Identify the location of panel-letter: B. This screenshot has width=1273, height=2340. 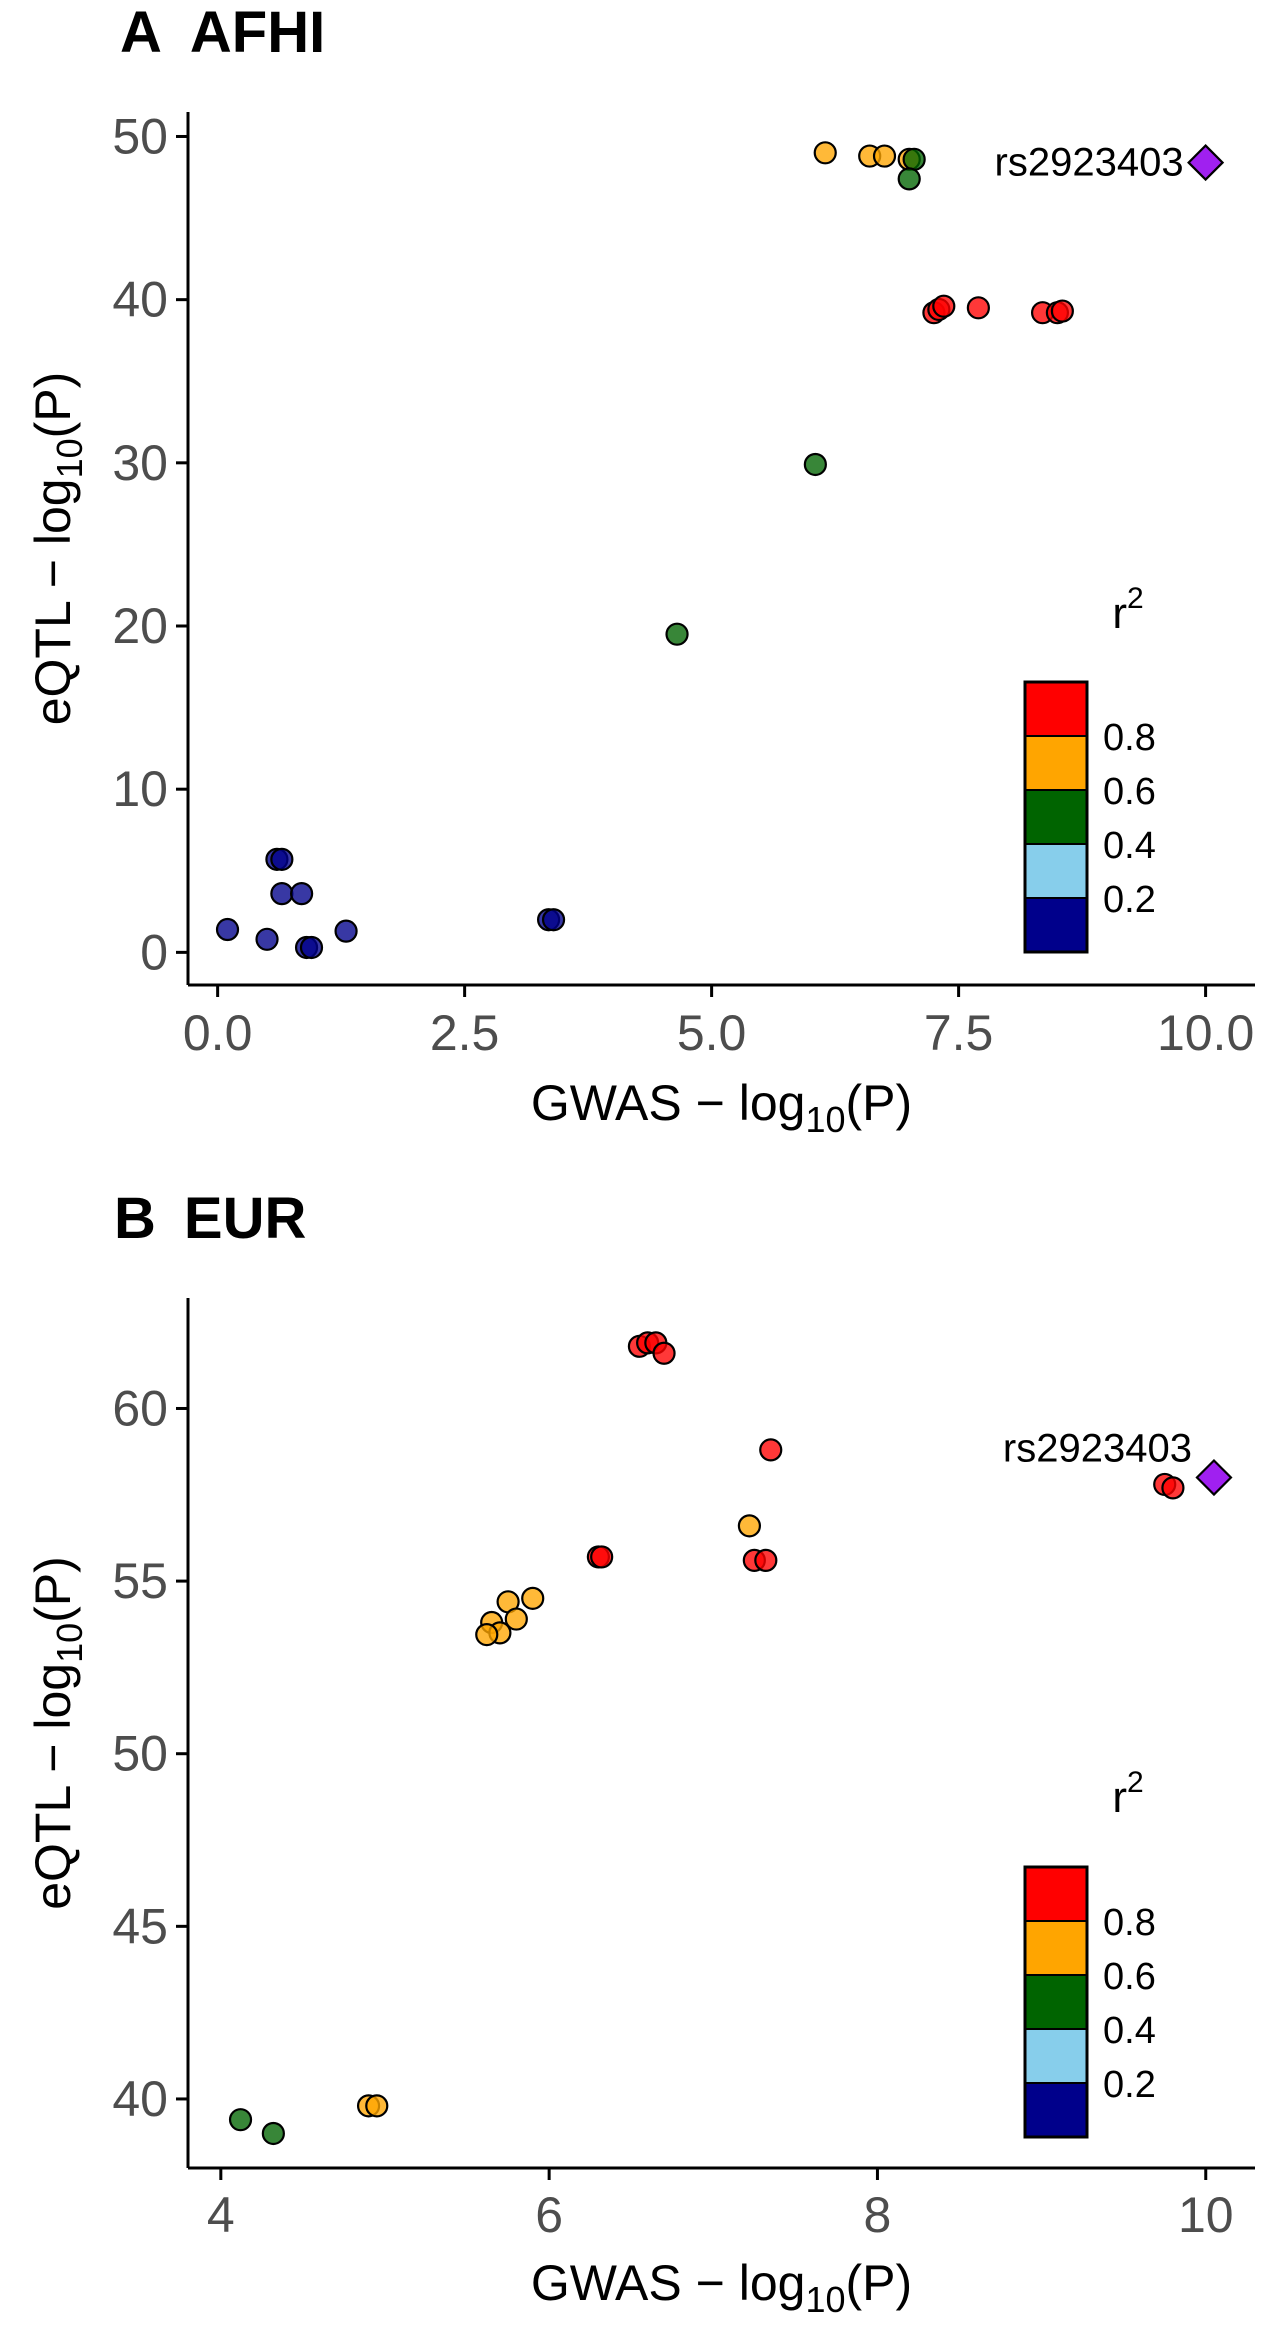
(135, 1218).